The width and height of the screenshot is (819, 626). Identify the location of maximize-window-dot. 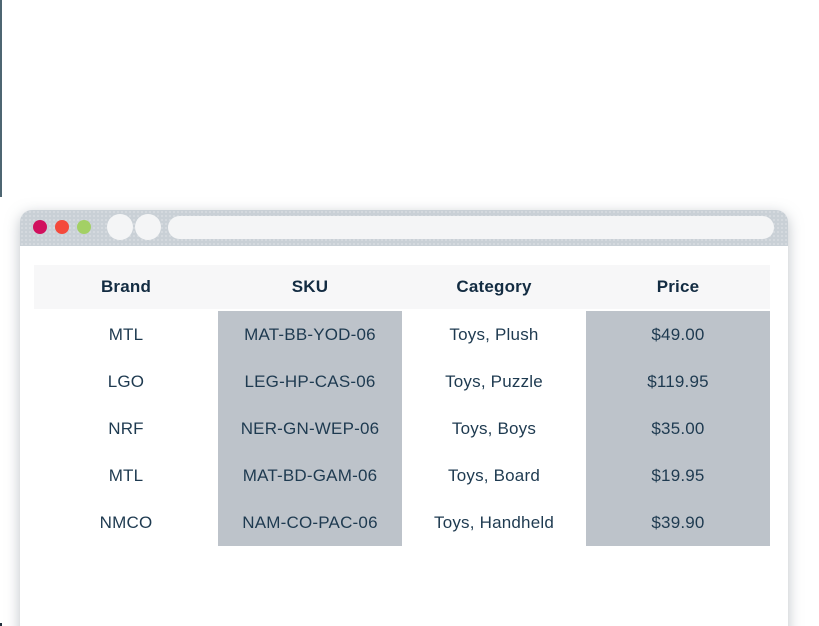
(84, 227).